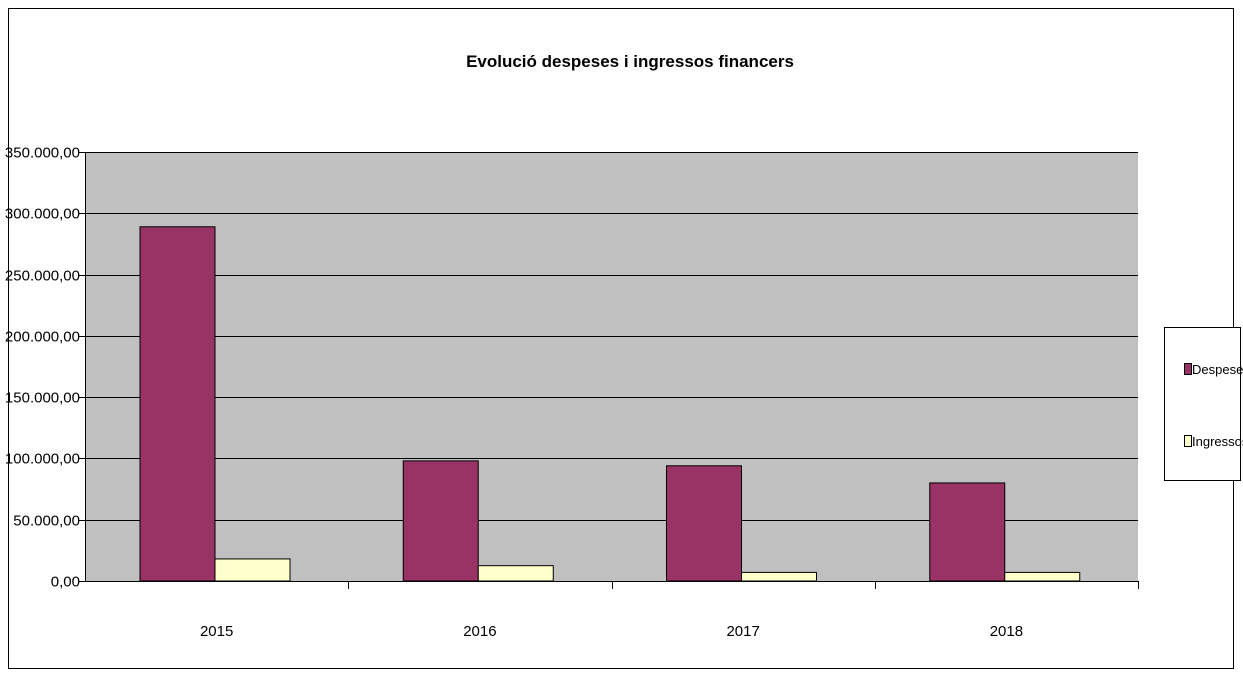 The width and height of the screenshot is (1243, 675). I want to click on x-tick-label: 2018, so click(1006, 631).